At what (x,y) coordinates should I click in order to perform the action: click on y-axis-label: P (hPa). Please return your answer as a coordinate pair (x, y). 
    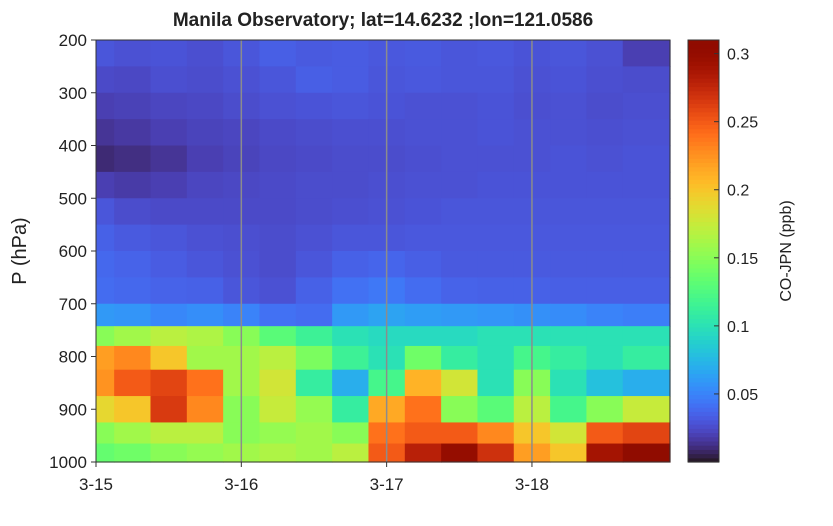
    Looking at the image, I should click on (20, 250).